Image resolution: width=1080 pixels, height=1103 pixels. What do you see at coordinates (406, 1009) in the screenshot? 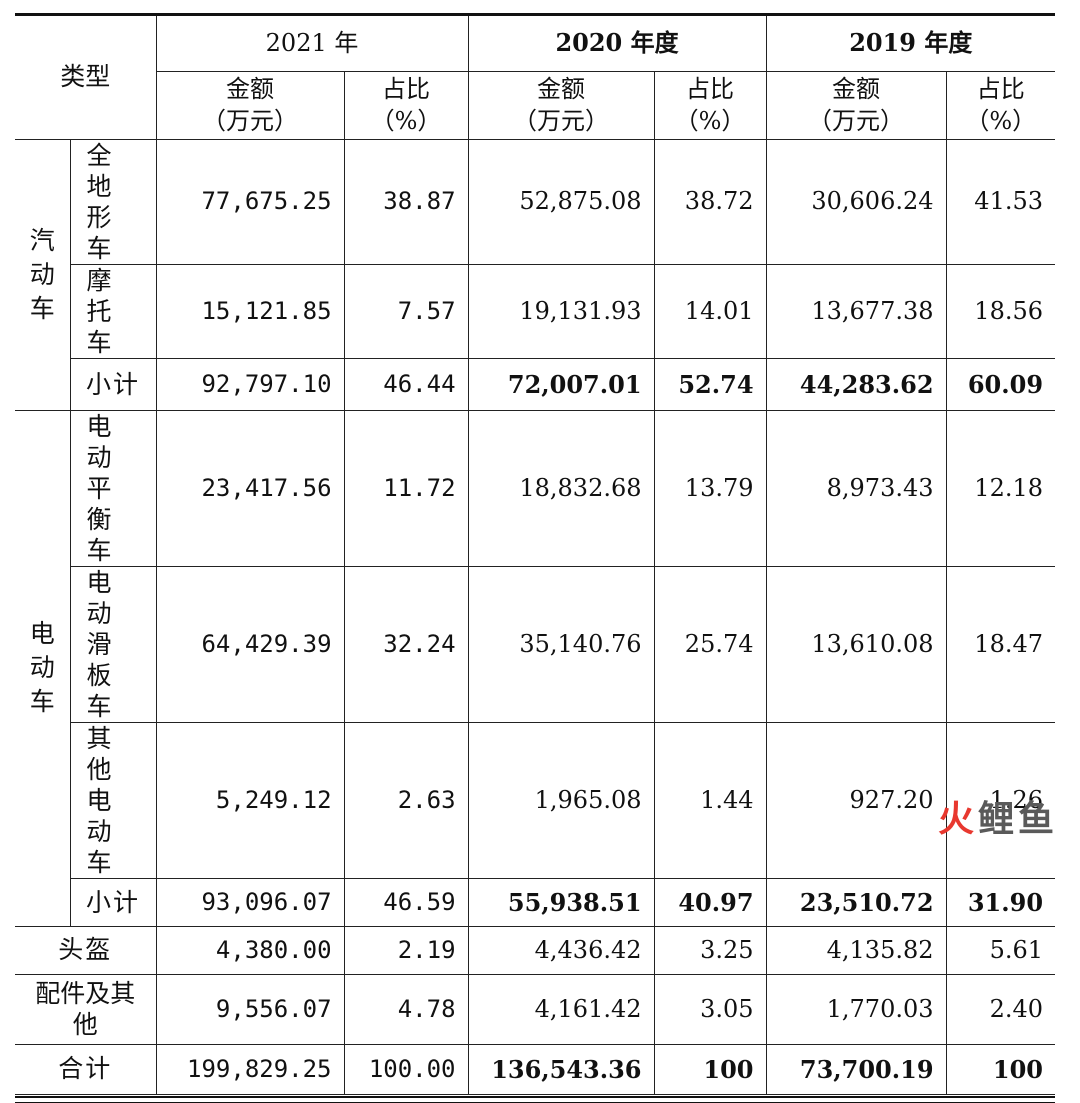
I see `ratio-2021: 4.78` at bounding box center [406, 1009].